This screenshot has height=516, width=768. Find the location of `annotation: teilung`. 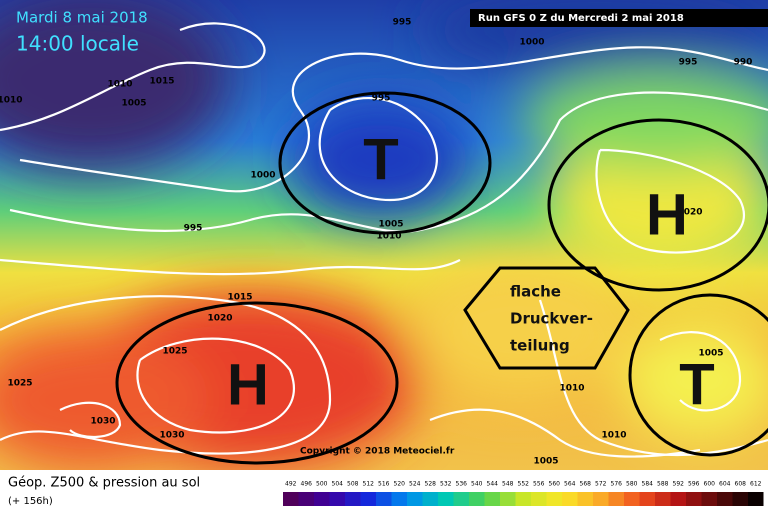

annotation: teilung is located at coordinates (540, 346).